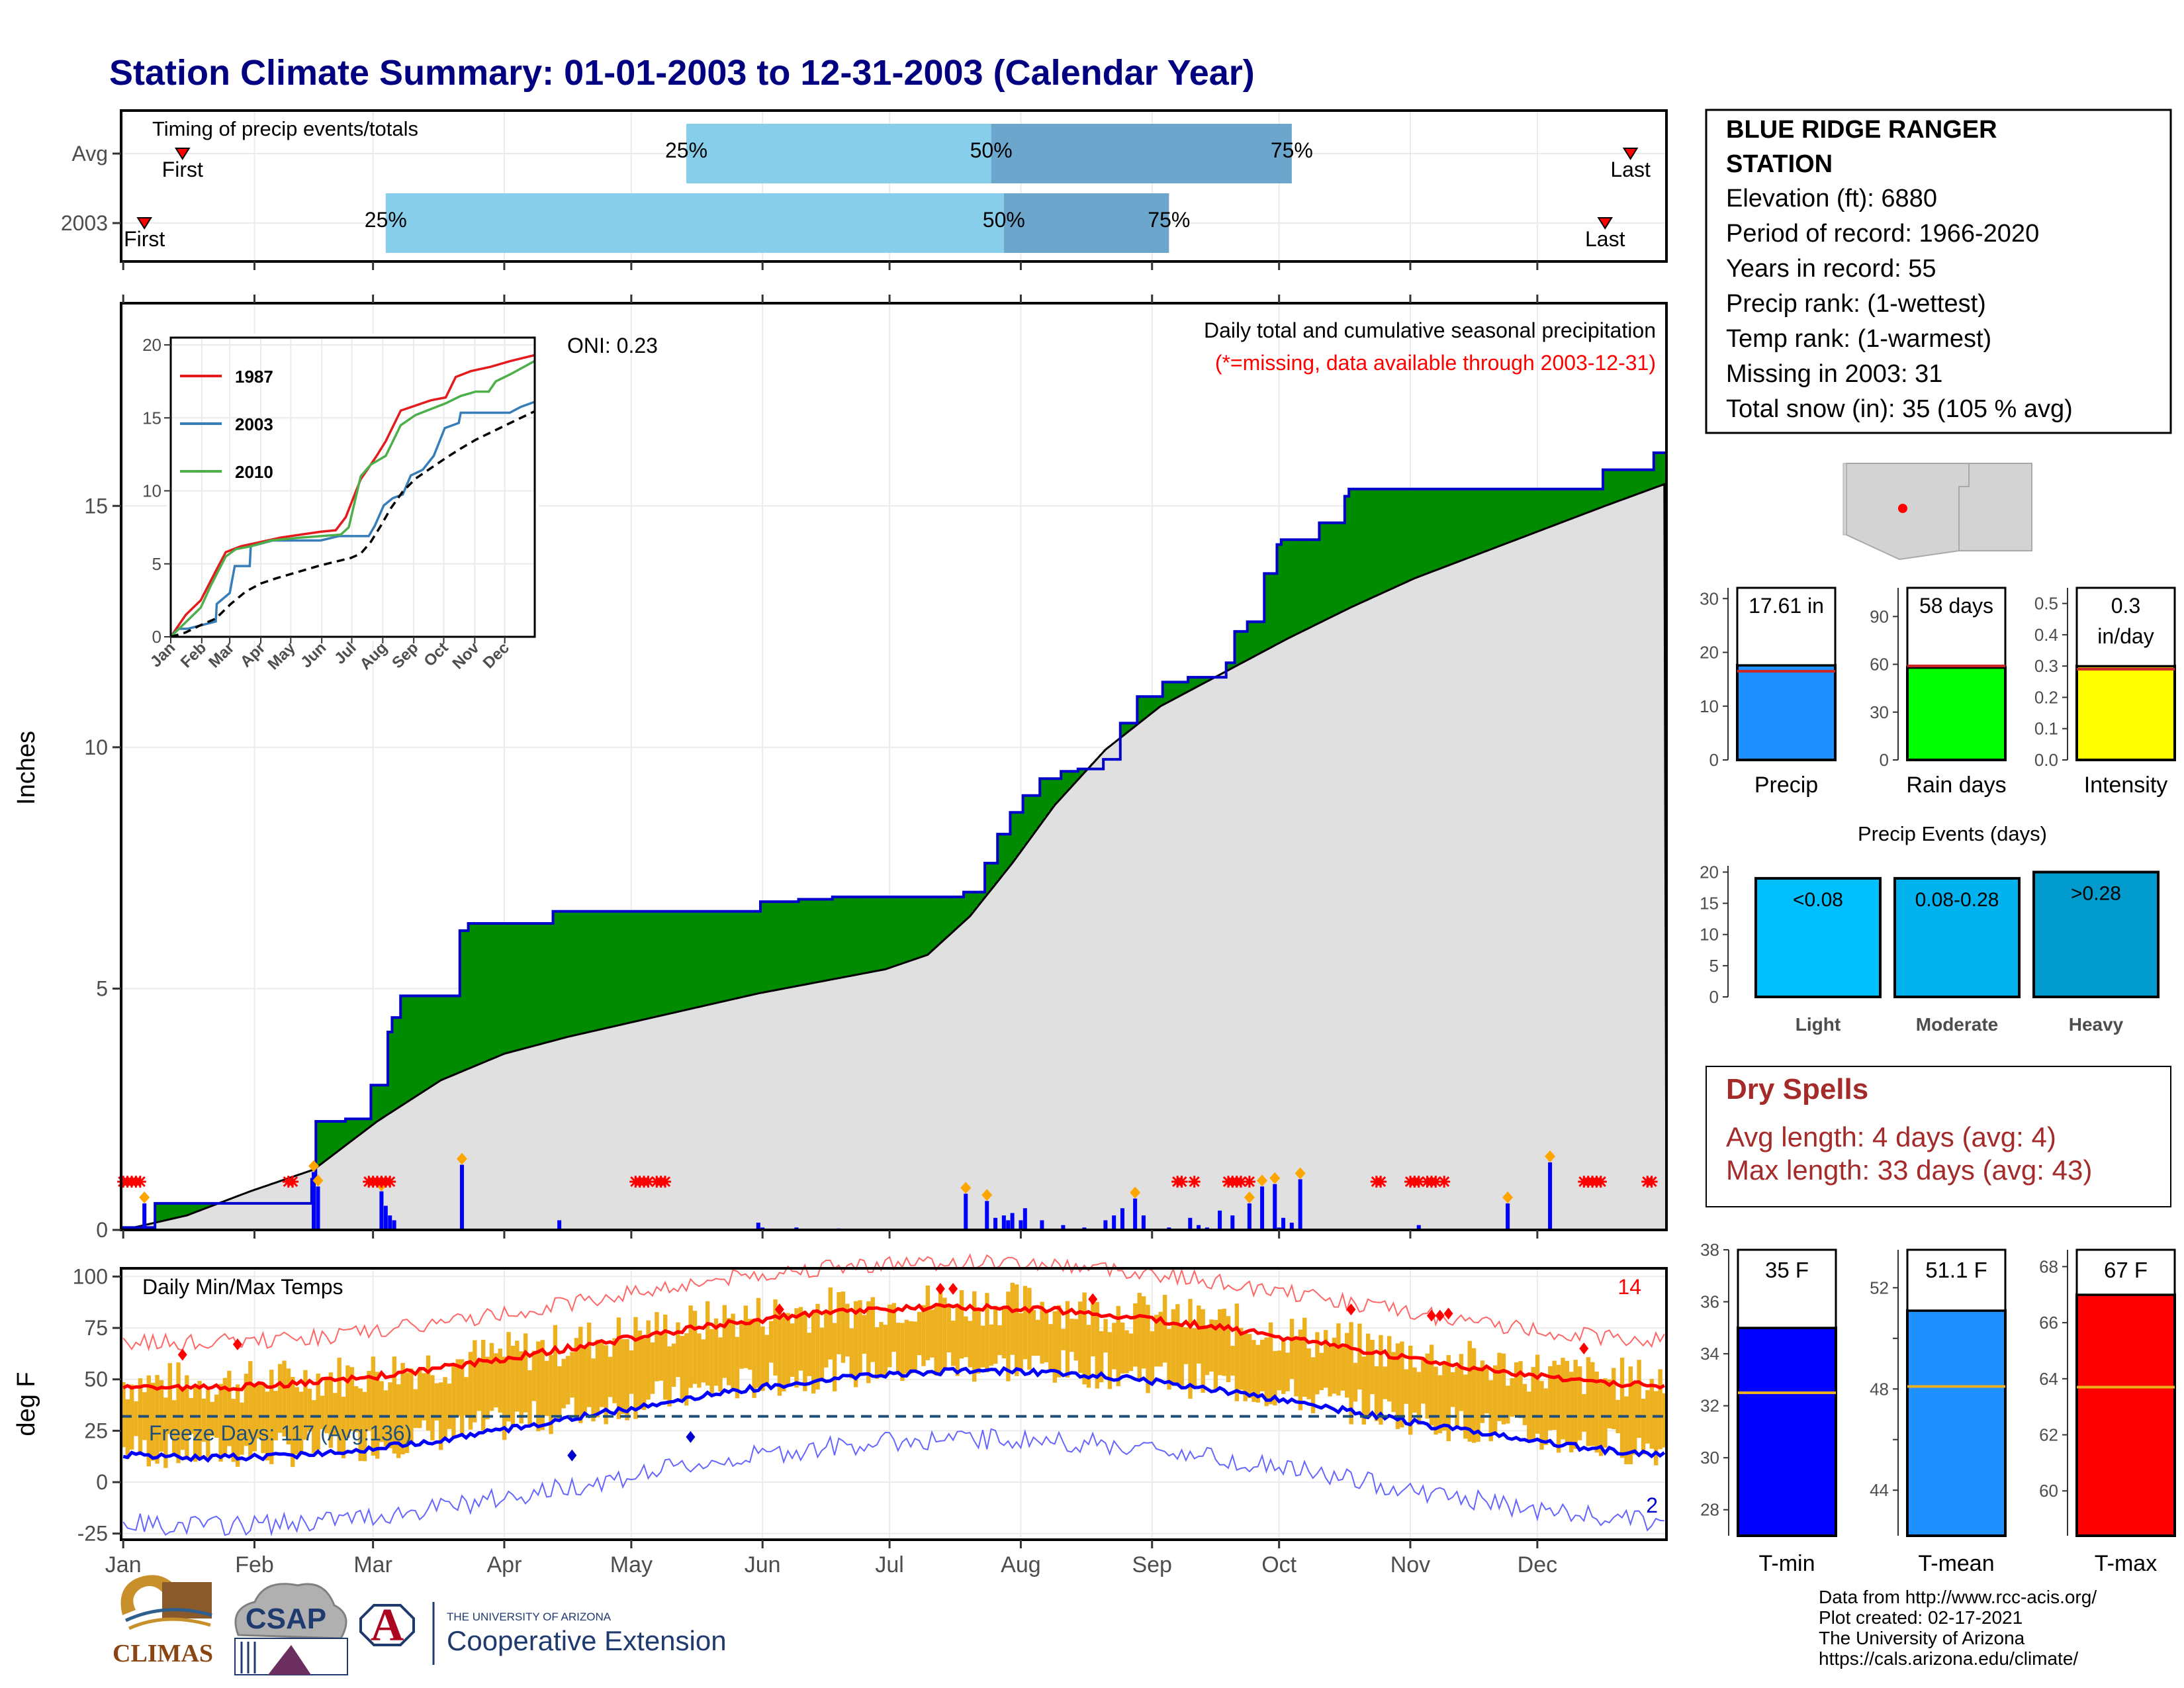 Image resolution: width=2184 pixels, height=1688 pixels. Describe the element at coordinates (151, 345) in the screenshot. I see `inset-y-tick-label: 20` at that location.